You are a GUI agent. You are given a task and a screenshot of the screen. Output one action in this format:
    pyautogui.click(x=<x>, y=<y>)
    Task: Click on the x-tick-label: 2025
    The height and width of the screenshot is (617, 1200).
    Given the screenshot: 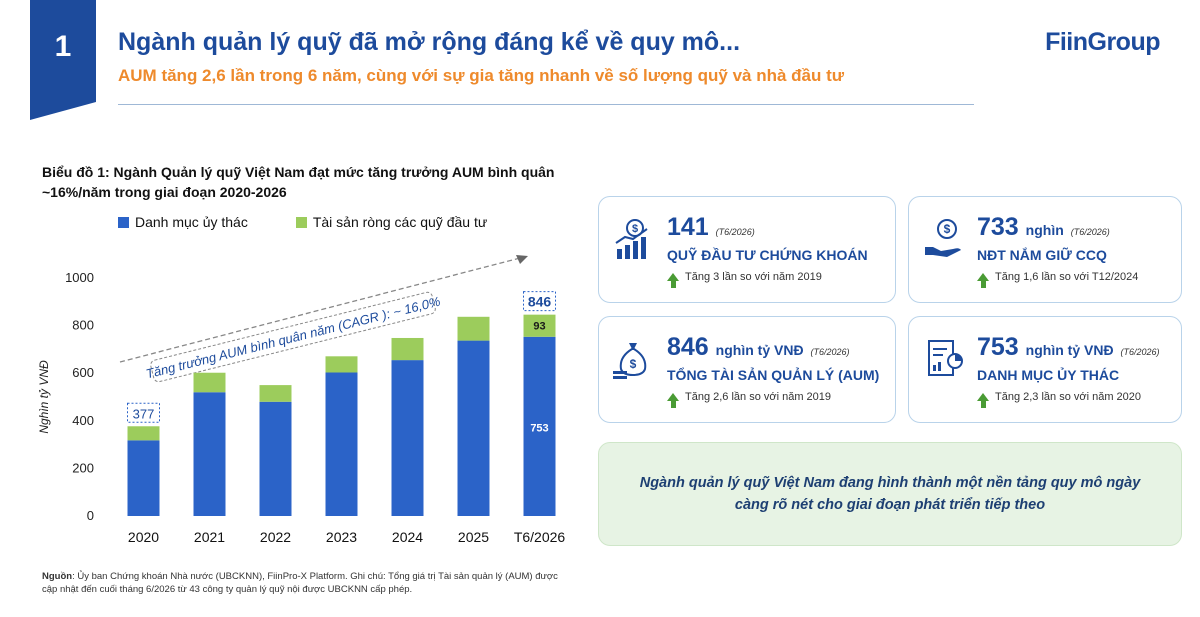 What is the action you would take?
    pyautogui.click(x=473, y=537)
    